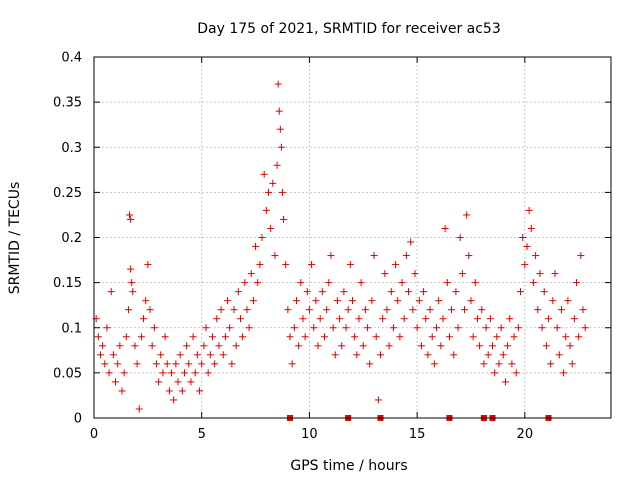 This screenshot has height=480, width=640. I want to click on y-axis-label: SRMTID / TECUs, so click(15, 238).